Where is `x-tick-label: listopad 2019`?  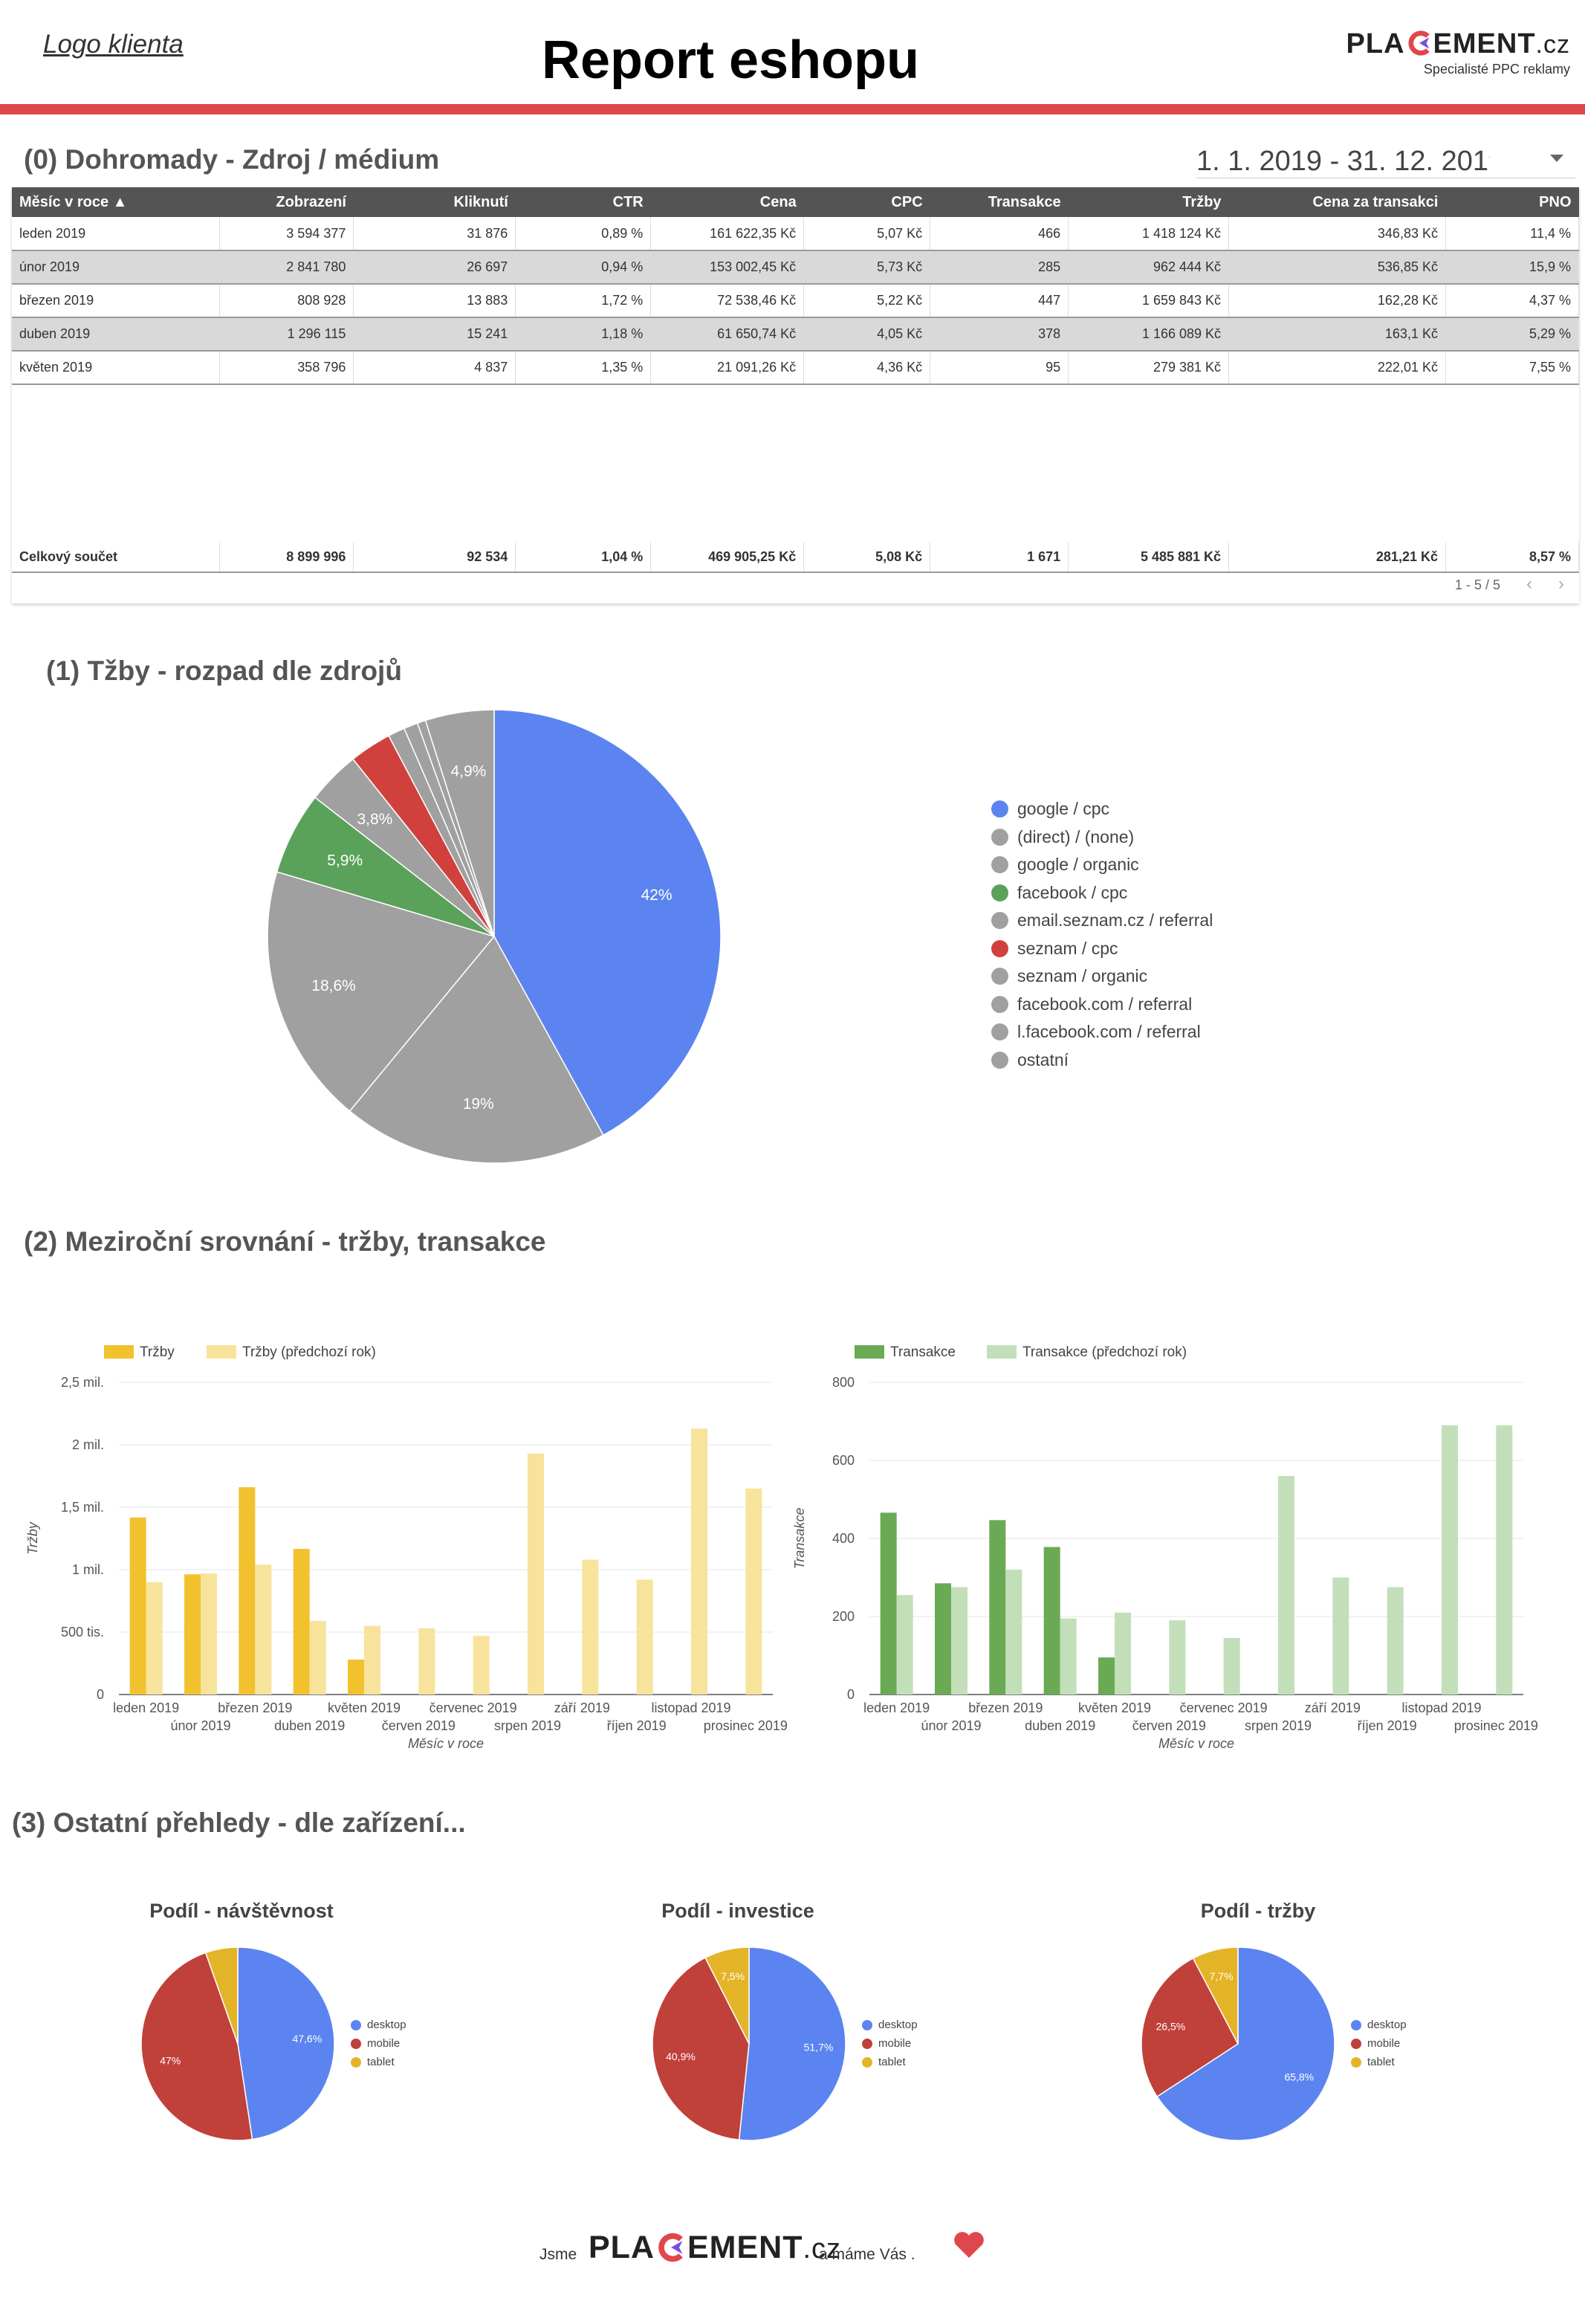
x-tick-label: listopad 2019 is located at coordinates (1441, 1708).